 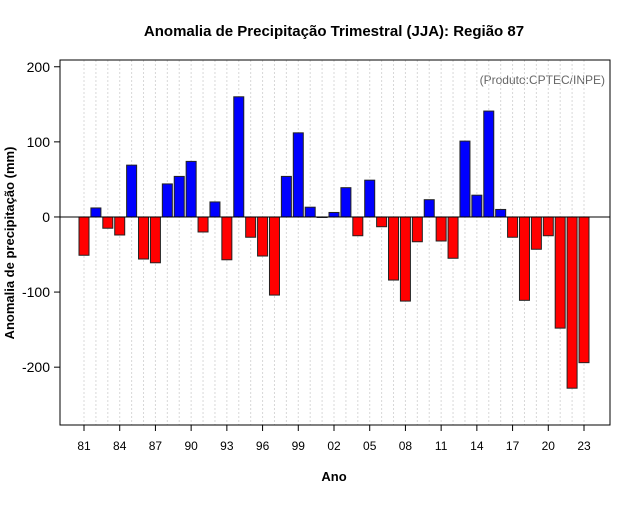 I want to click on x-tick-label: 96, so click(x=263, y=446).